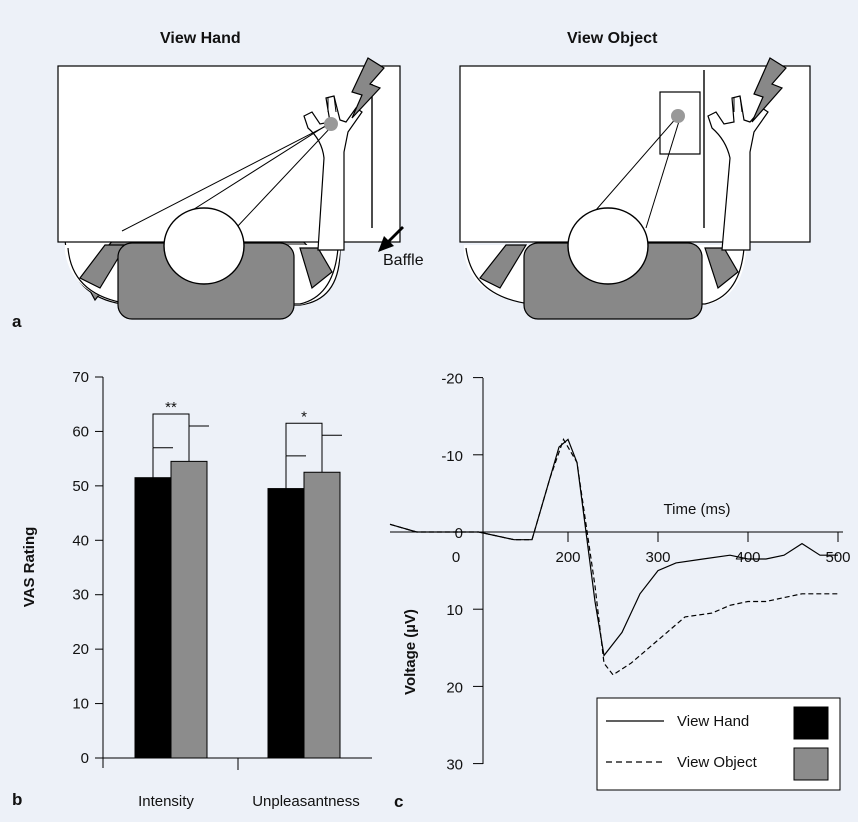 The width and height of the screenshot is (858, 822). I want to click on x-axis-label: Time (ms), so click(697, 509).